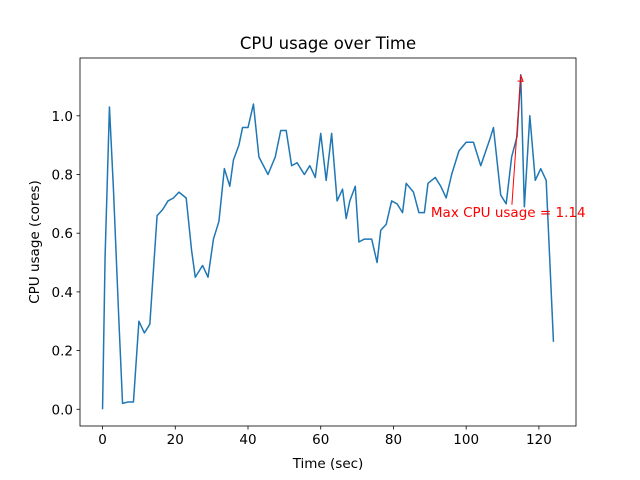  Describe the element at coordinates (247, 440) in the screenshot. I see `x-tick-label: 40` at that location.